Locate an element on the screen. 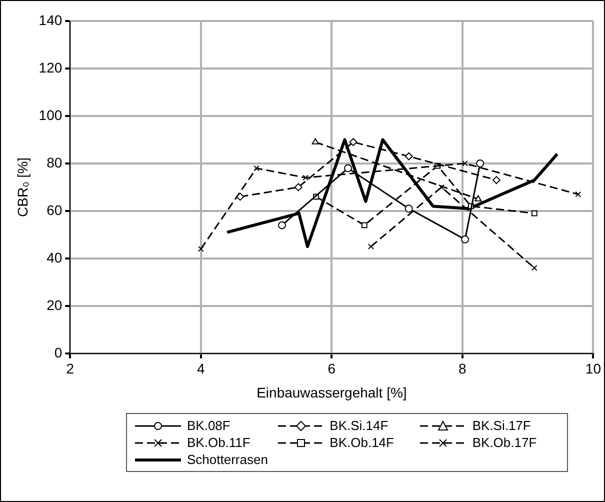 This screenshot has height=502, width=605. legend-label: BK.Ob.17F is located at coordinates (504, 442).